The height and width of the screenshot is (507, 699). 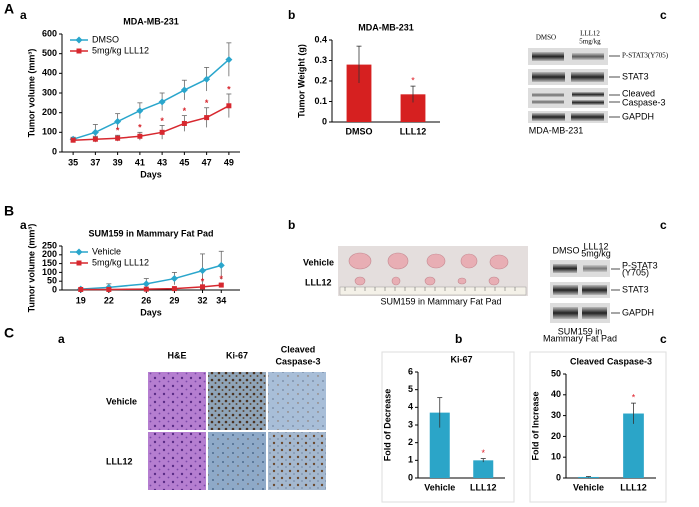 I want to click on x-tick-label: 47, so click(x=207, y=162).